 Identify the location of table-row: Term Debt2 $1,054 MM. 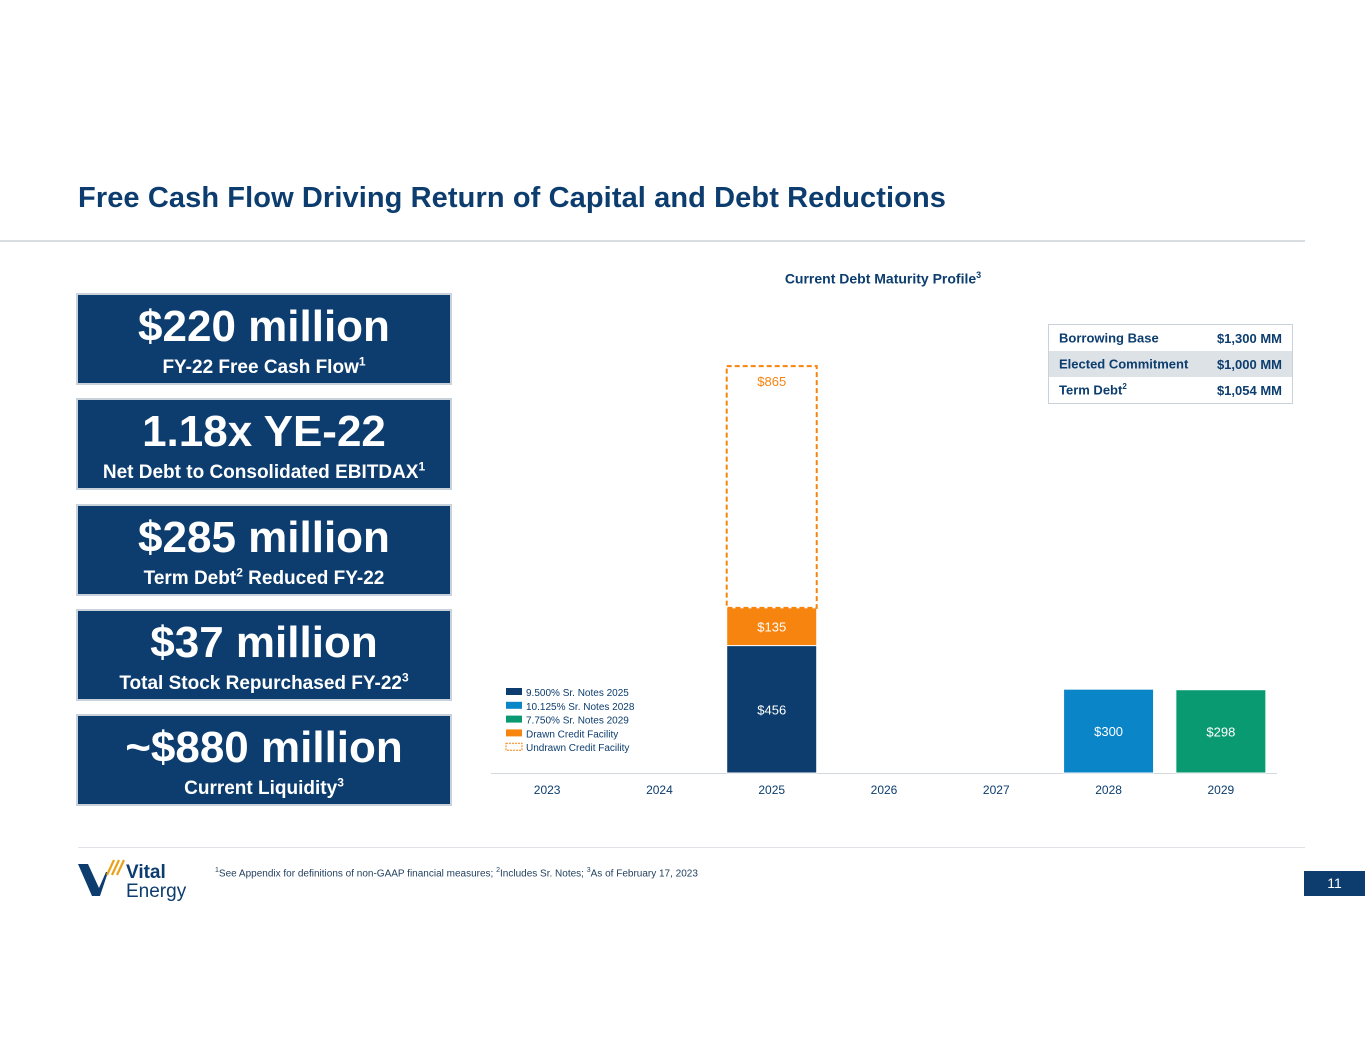
(1171, 390).